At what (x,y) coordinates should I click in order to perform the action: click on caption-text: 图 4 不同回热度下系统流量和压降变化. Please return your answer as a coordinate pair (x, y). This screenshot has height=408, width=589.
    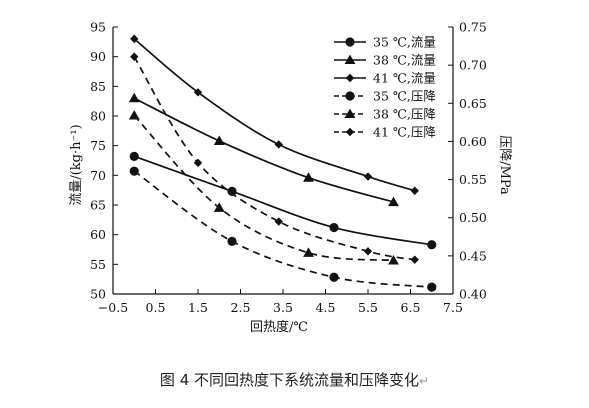
    Looking at the image, I should click on (289, 380).